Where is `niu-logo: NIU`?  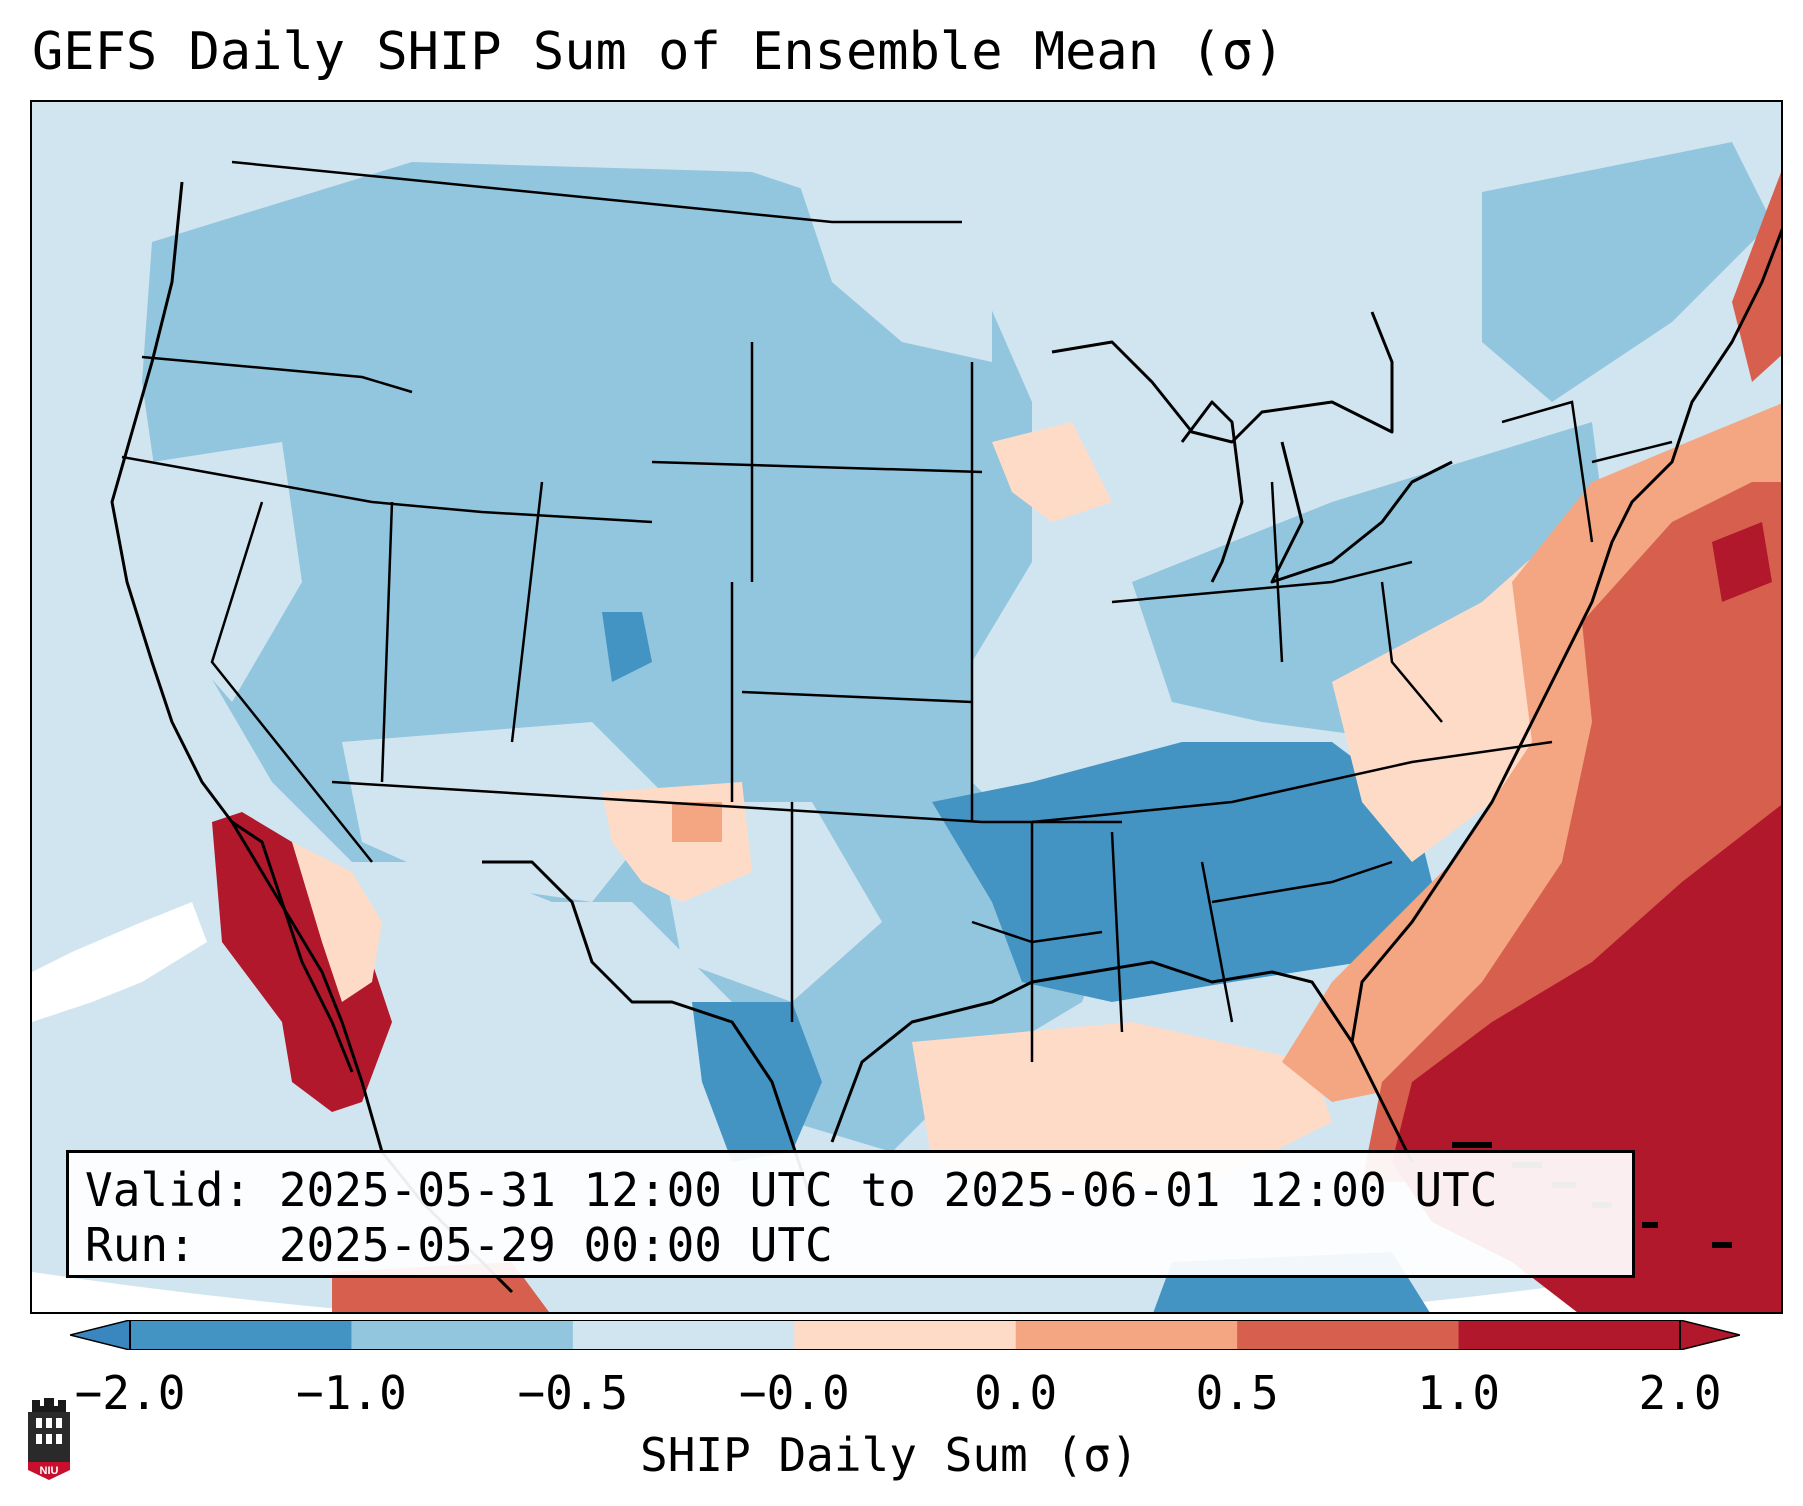 niu-logo: NIU is located at coordinates (49, 1438).